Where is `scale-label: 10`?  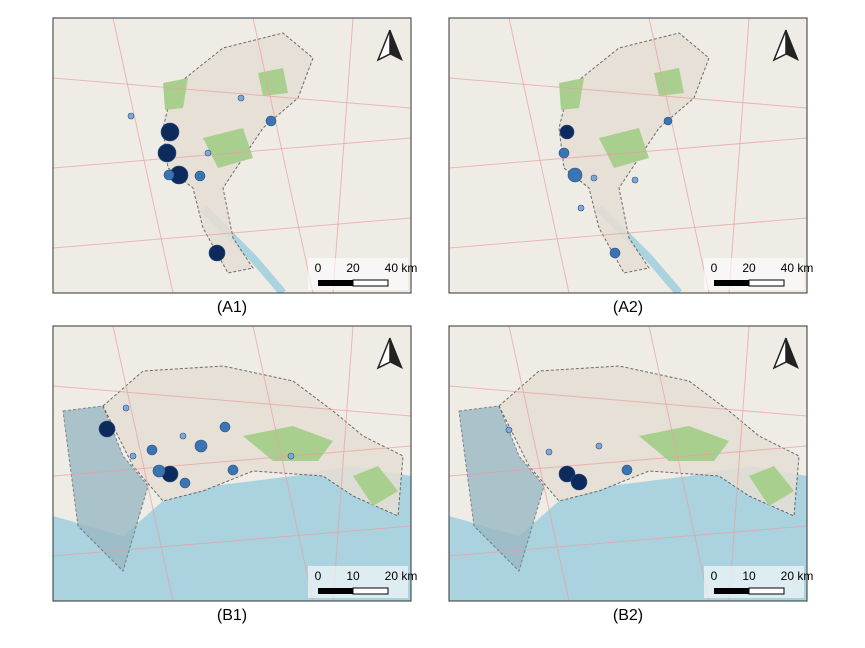 scale-label: 10 is located at coordinates (353, 576).